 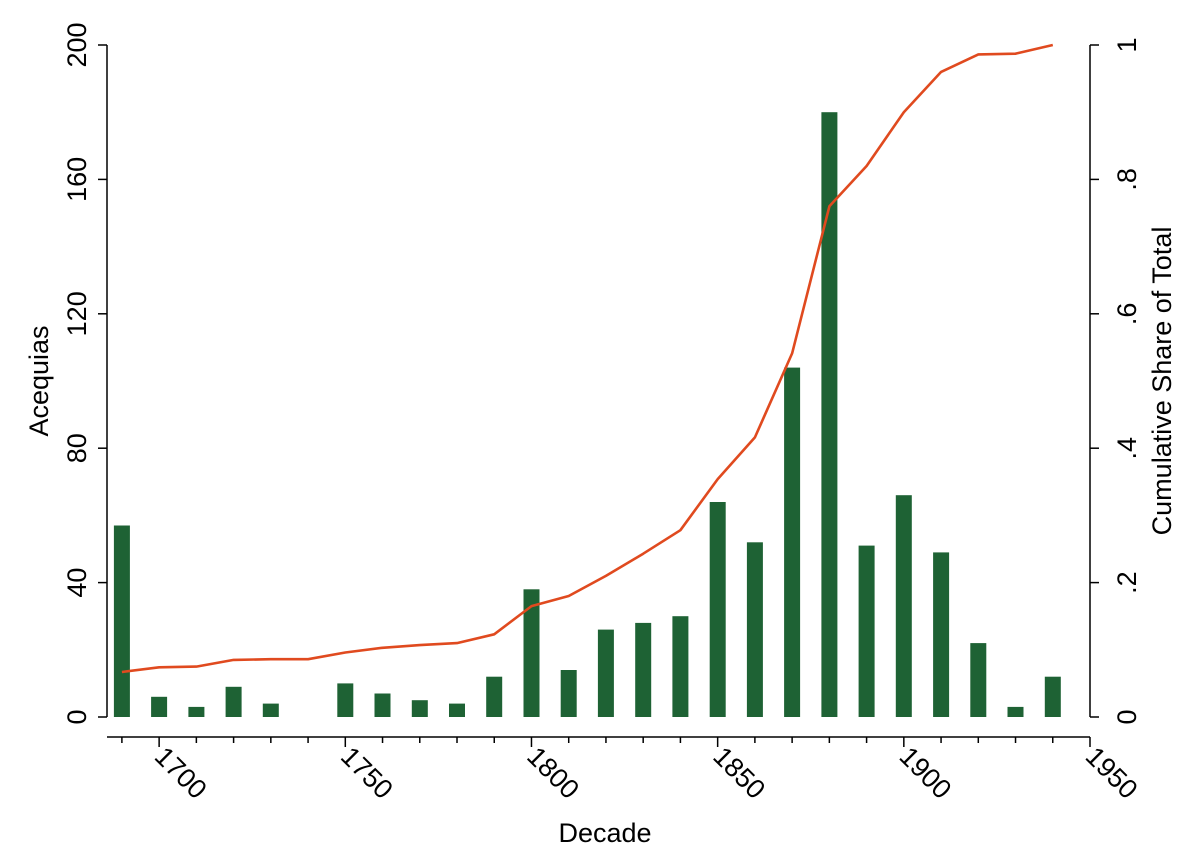 What do you see at coordinates (1162, 381) in the screenshot?
I see `y-axis-title-right: Cumulative Share of Total` at bounding box center [1162, 381].